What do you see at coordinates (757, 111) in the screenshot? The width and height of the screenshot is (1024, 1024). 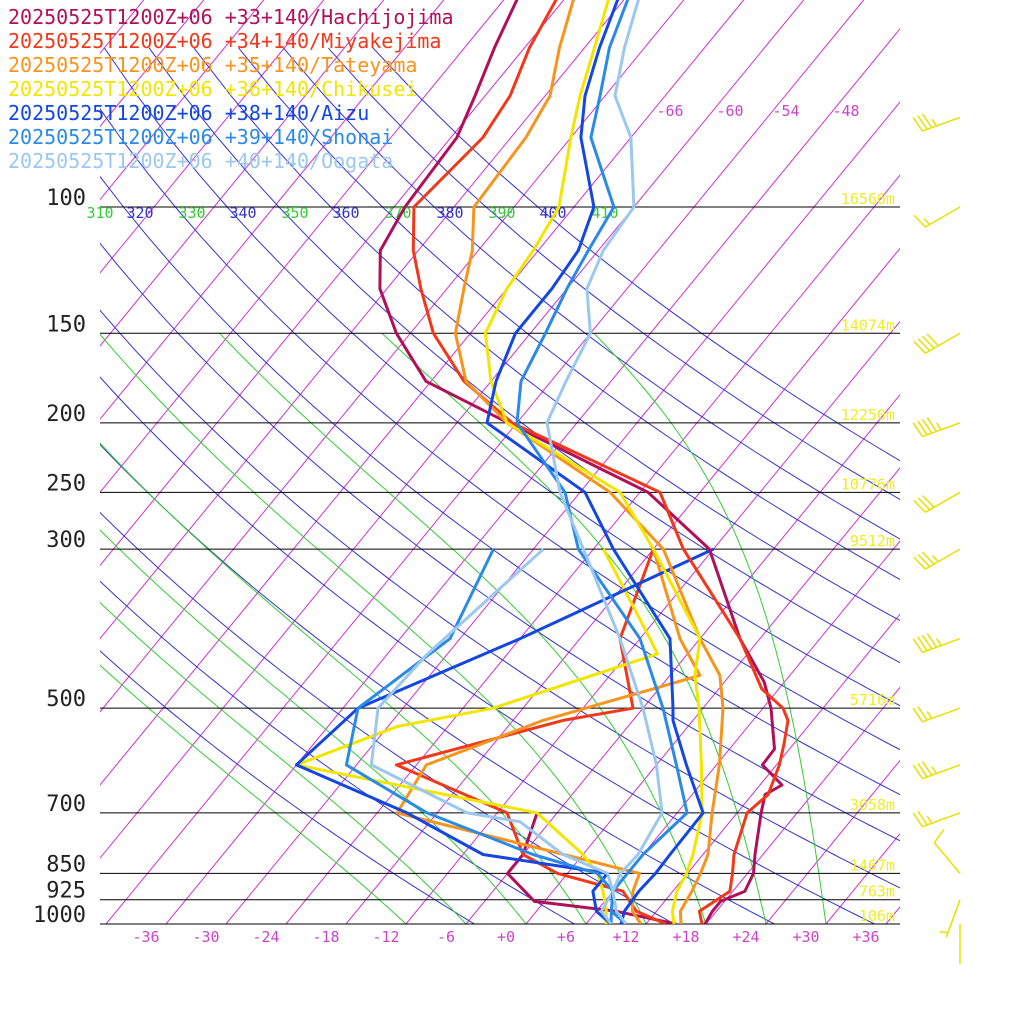 I see `upper-temperature-labels: -66 -60 -54 -48` at bounding box center [757, 111].